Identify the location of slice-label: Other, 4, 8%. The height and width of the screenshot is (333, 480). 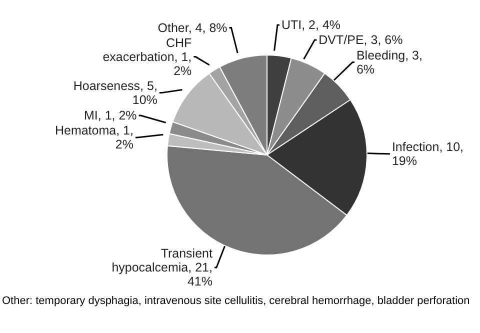
(193, 27).